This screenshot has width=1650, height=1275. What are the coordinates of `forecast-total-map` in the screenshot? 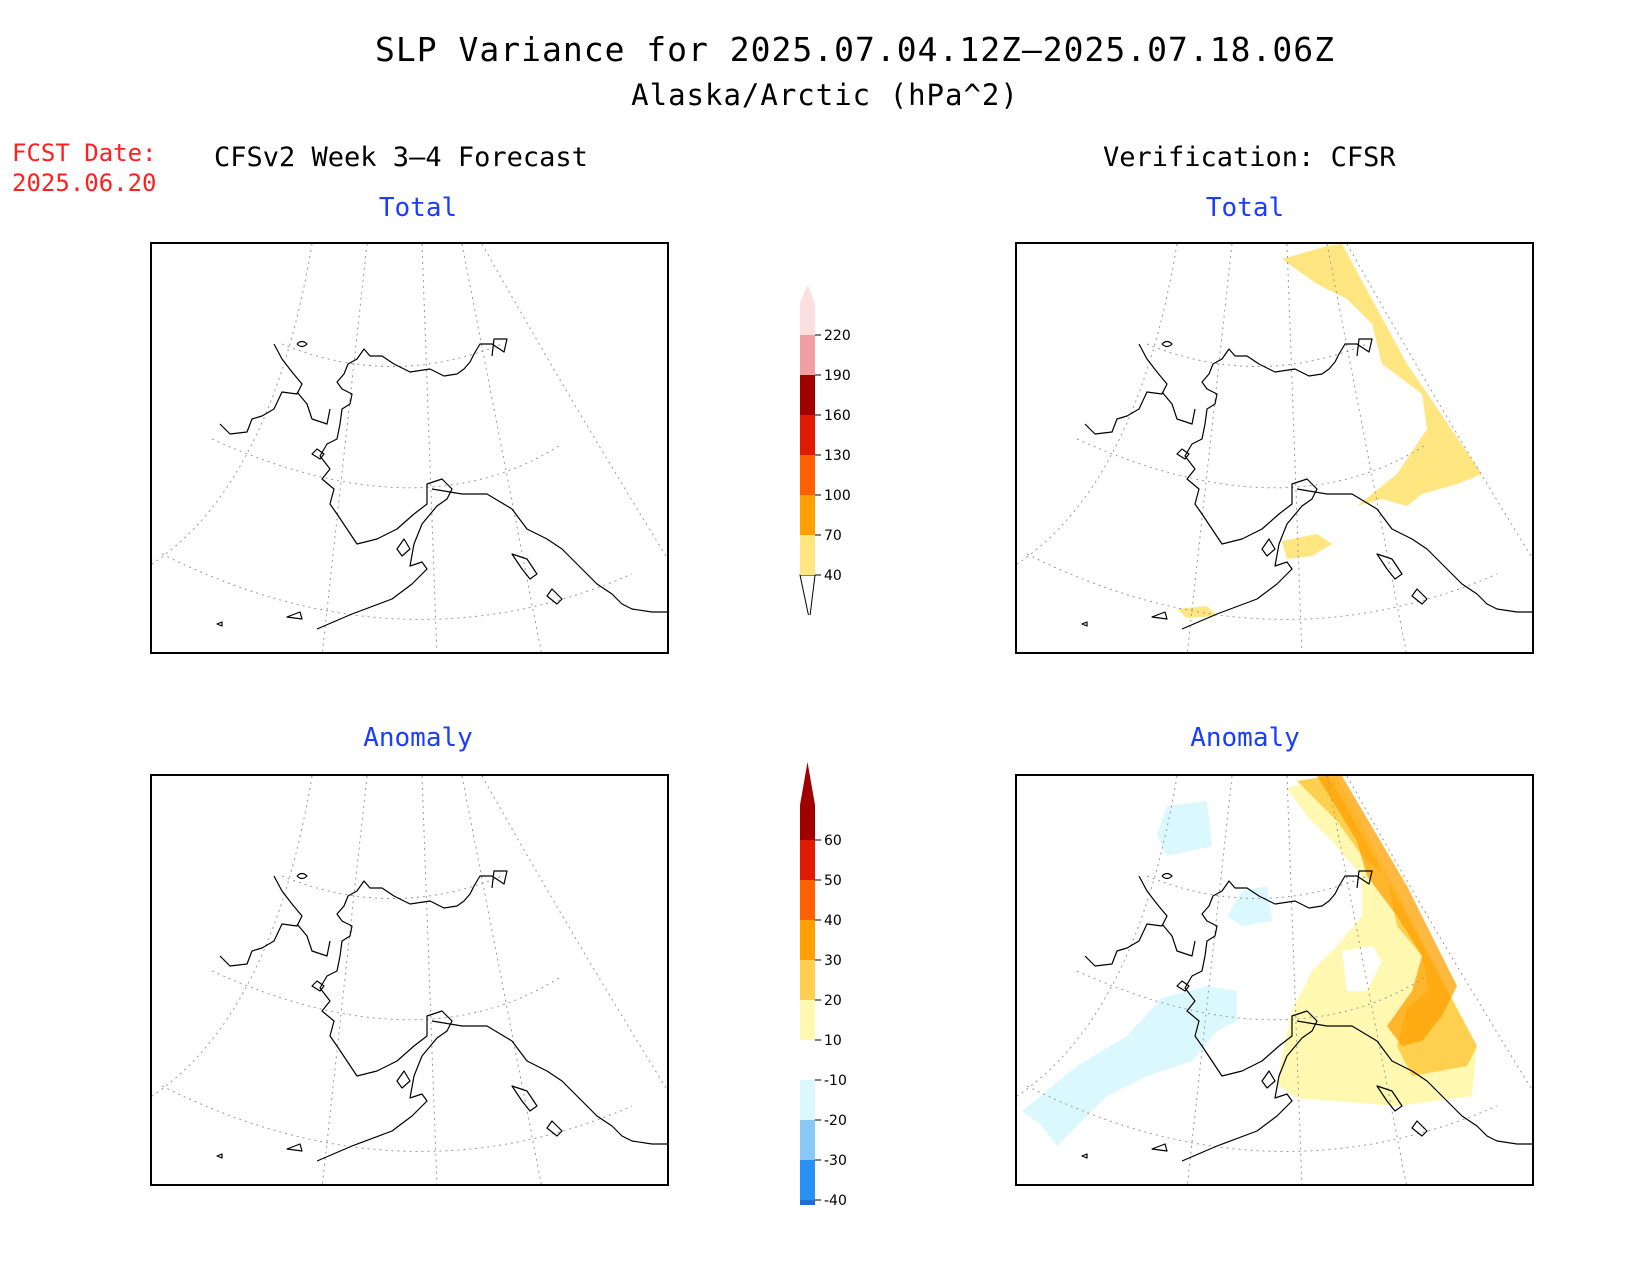 It's located at (409, 448).